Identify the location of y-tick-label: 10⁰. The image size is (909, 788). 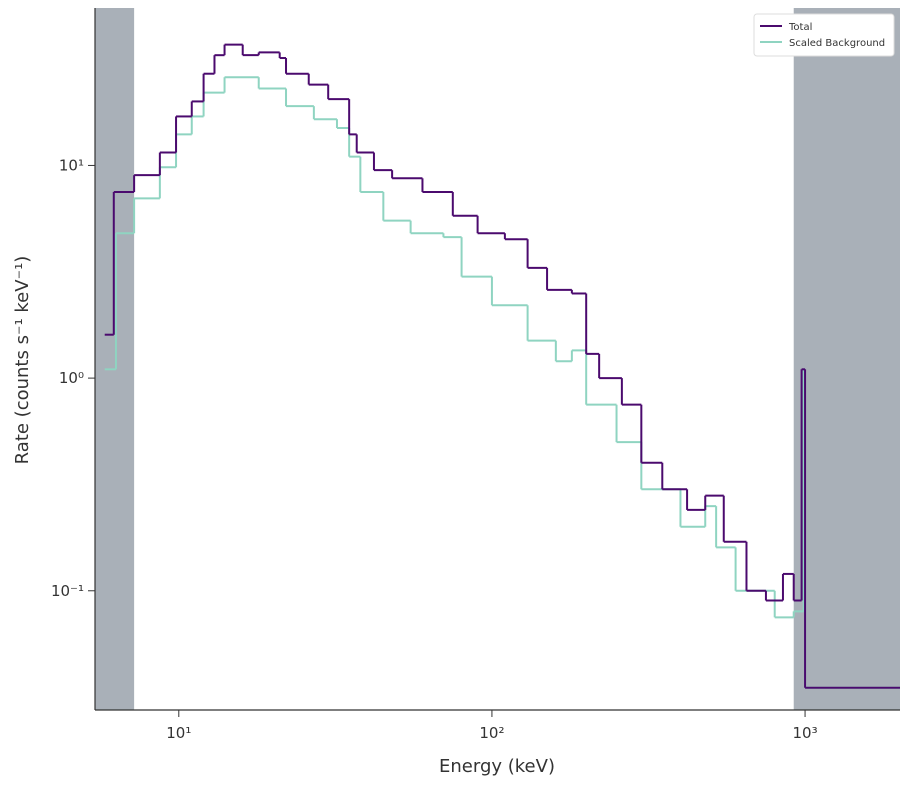
(71, 378).